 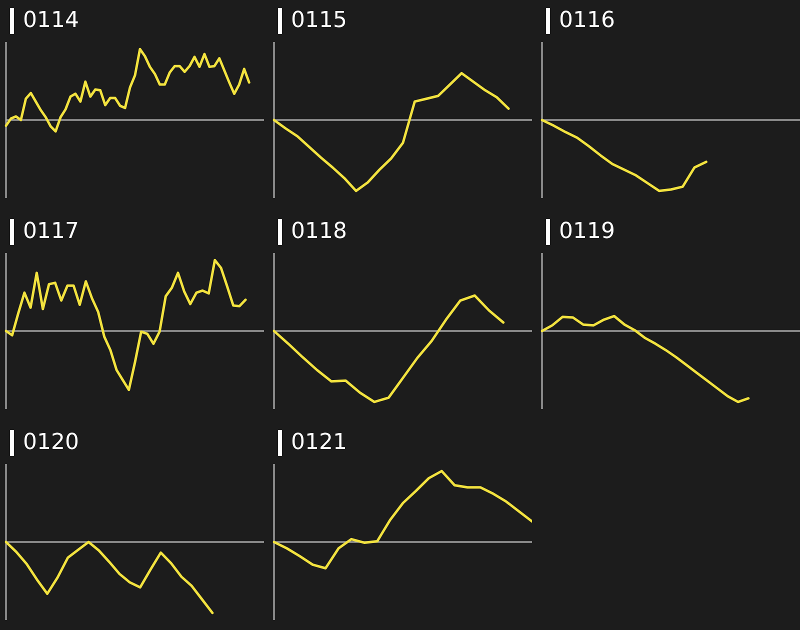 I want to click on chart-title: 0118, so click(x=312, y=232).